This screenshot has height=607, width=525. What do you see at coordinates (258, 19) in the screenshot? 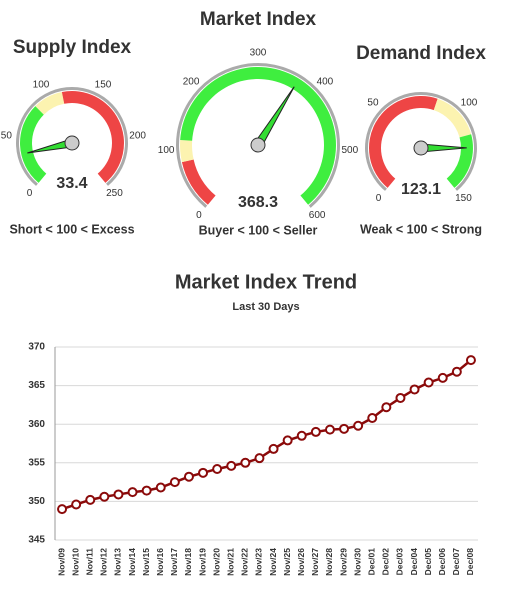
I see `gauge-title: Market Index` at bounding box center [258, 19].